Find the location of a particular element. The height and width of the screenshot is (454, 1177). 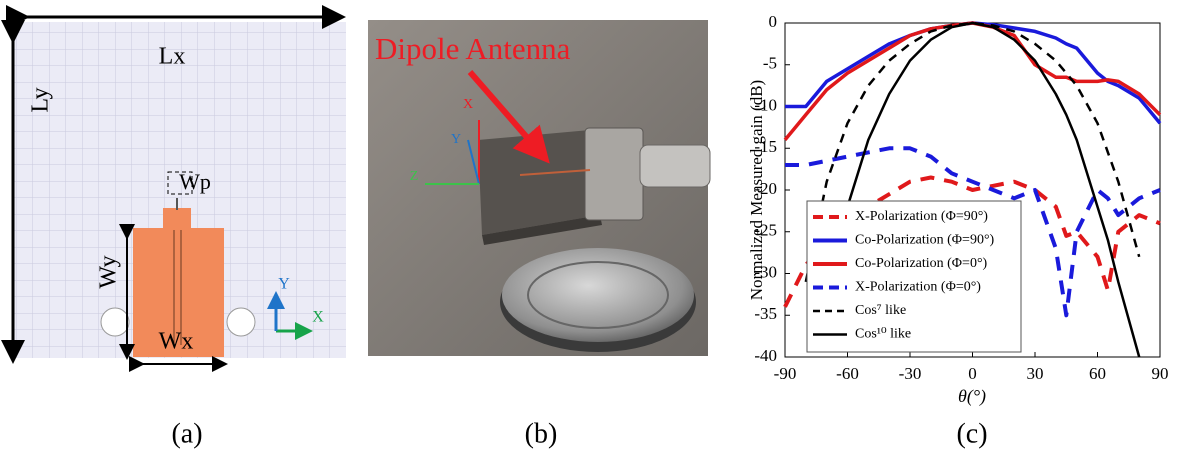

dipole-patch is located at coordinates (178, 282).